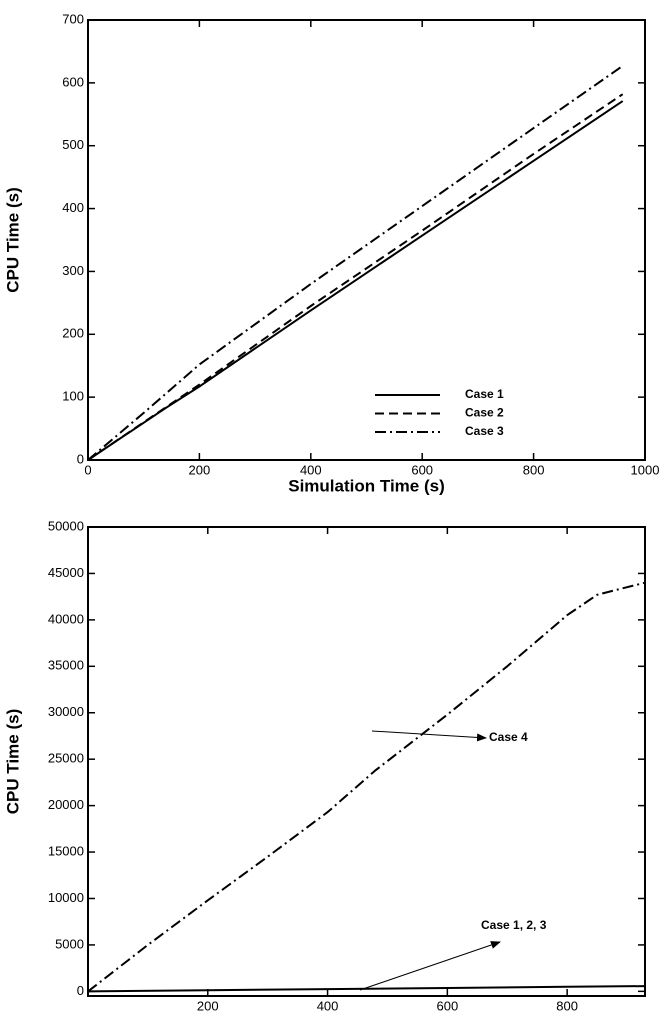 Image resolution: width=668 pixels, height=1017 pixels. I want to click on legend-label: Case 3, so click(484, 431).